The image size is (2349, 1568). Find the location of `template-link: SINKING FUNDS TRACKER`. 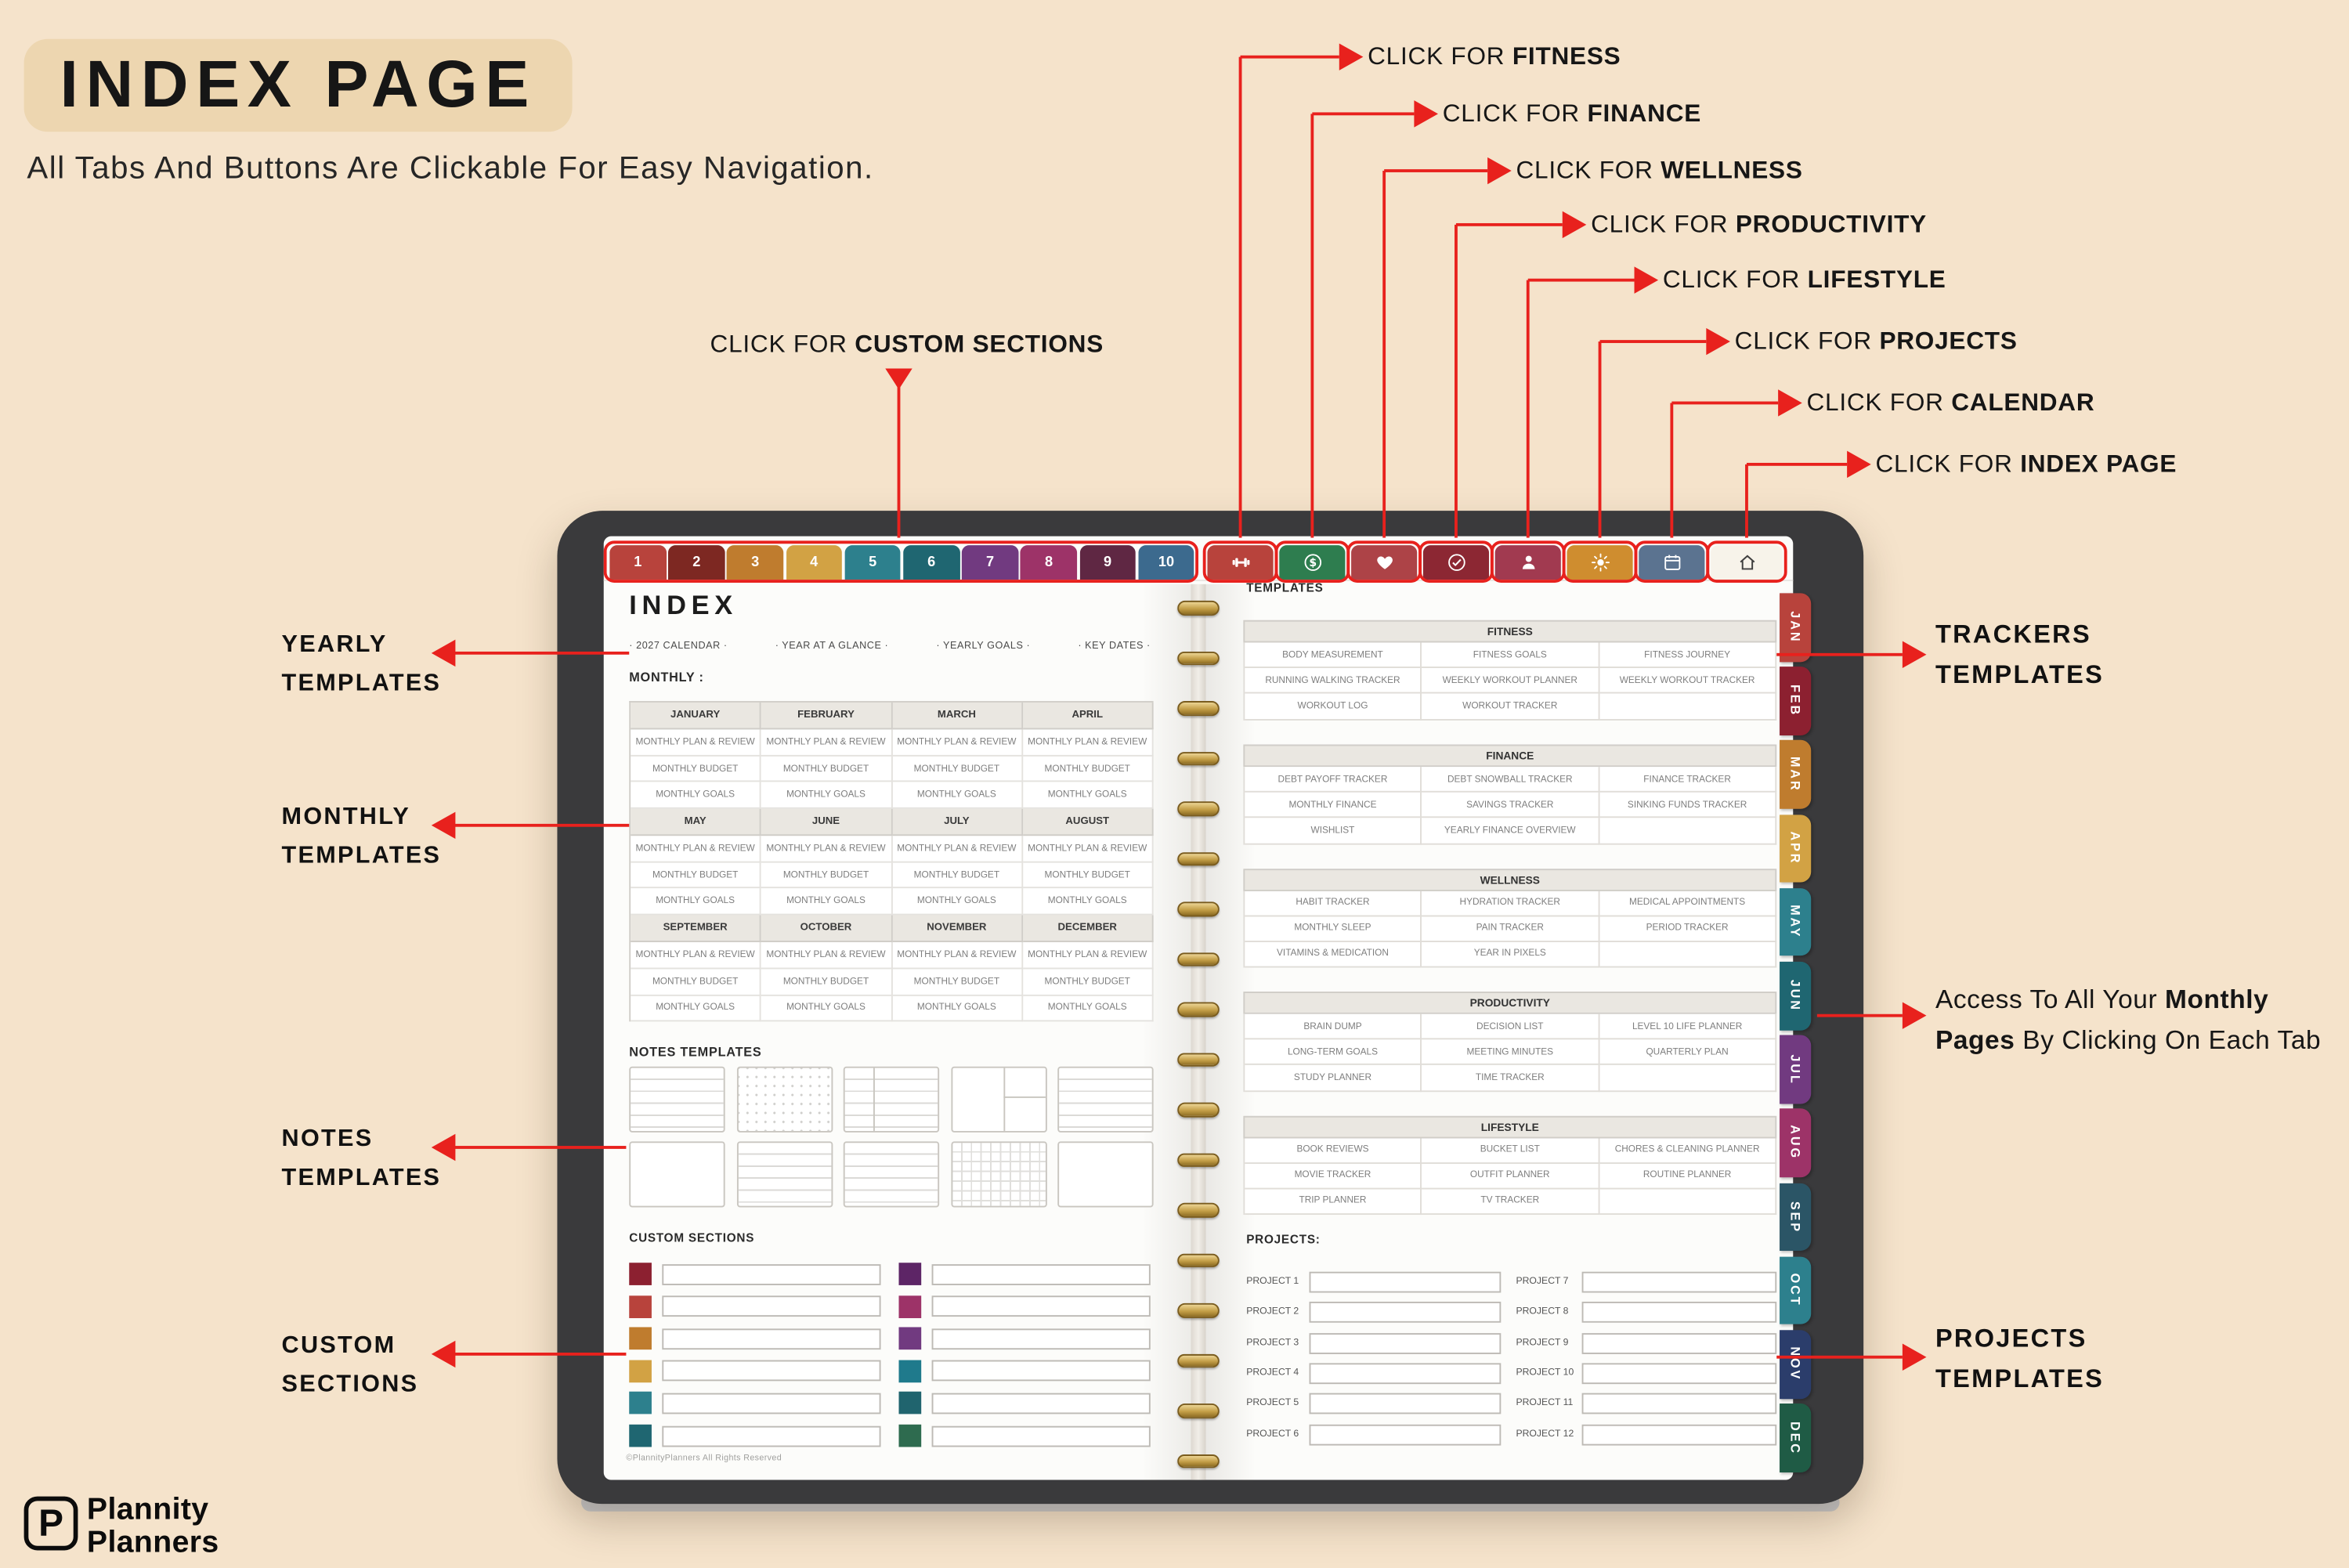

template-link: SINKING FUNDS TRACKER is located at coordinates (1688, 805).